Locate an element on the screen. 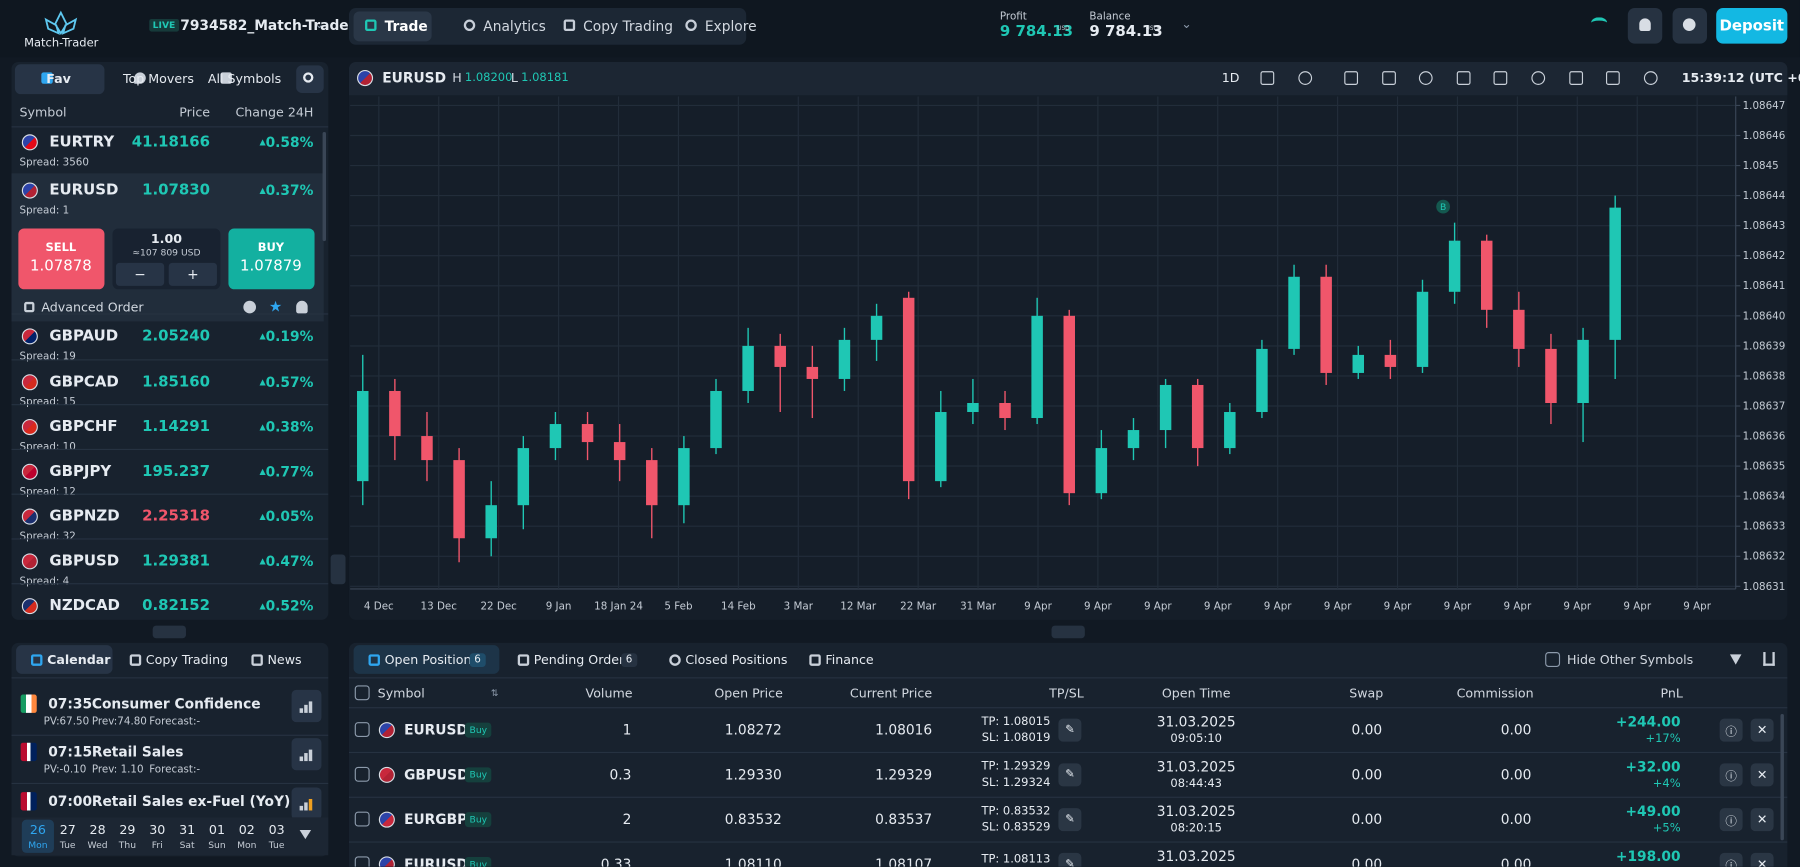  buy-button is located at coordinates (271, 259).